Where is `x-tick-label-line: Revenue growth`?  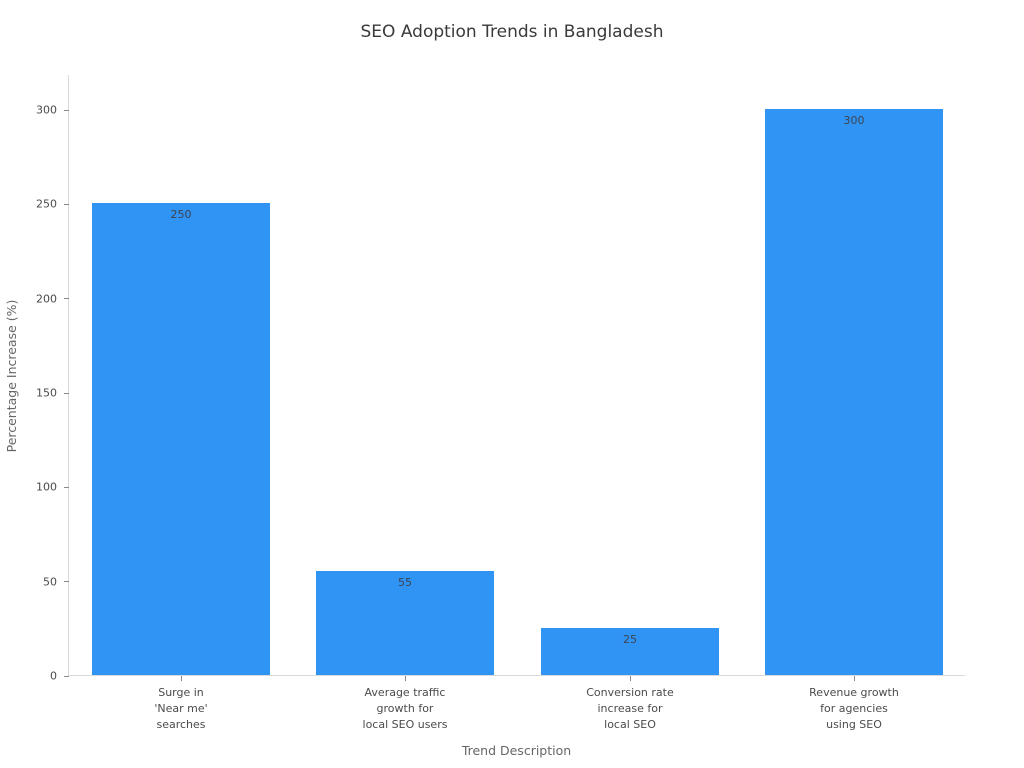 x-tick-label-line: Revenue growth is located at coordinates (854, 692).